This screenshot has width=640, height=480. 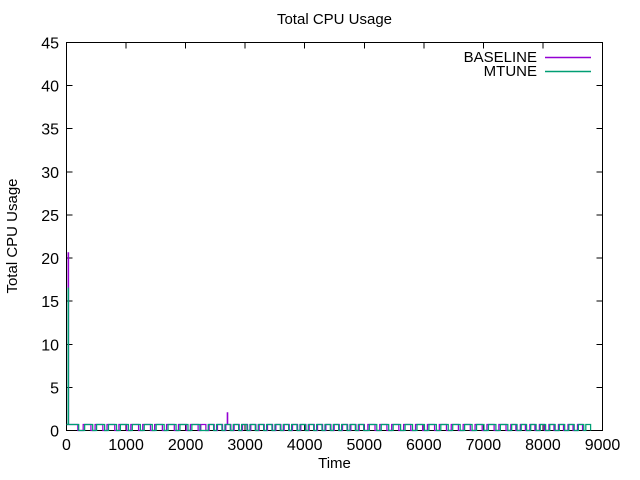 I want to click on x-tick-label: 2000, so click(x=186, y=445).